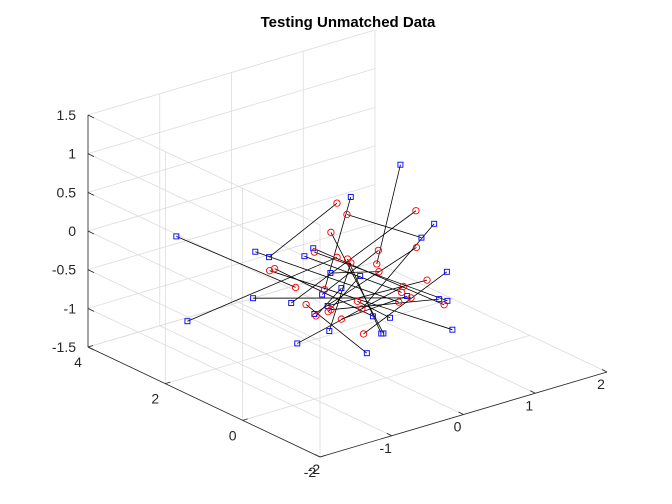 This screenshot has width=672, height=504. I want to click on z-tick-label: 0.5, so click(67, 192).